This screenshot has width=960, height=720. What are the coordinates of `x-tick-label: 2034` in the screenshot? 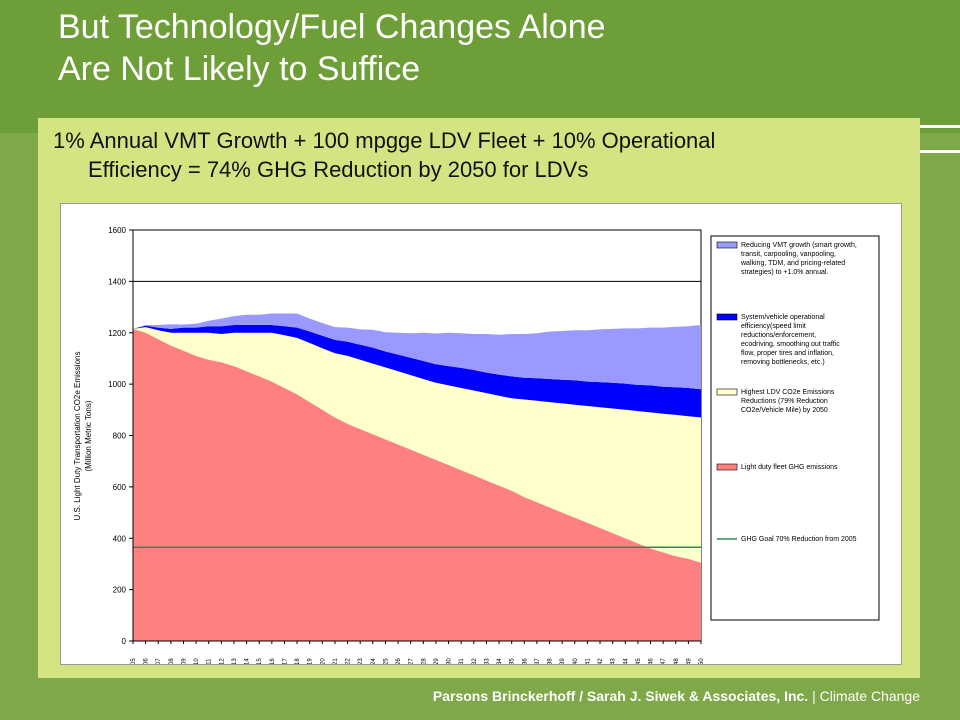 It's located at (500, 661).